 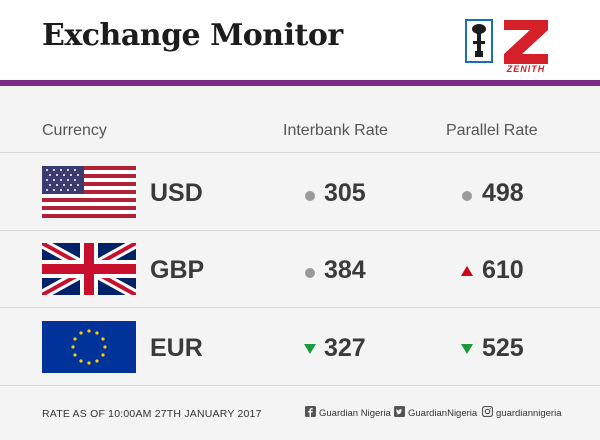 What do you see at coordinates (152, 414) in the screenshot?
I see `rate-date: RATE AS OF 10:00AM 27TH JANUARY 2017` at bounding box center [152, 414].